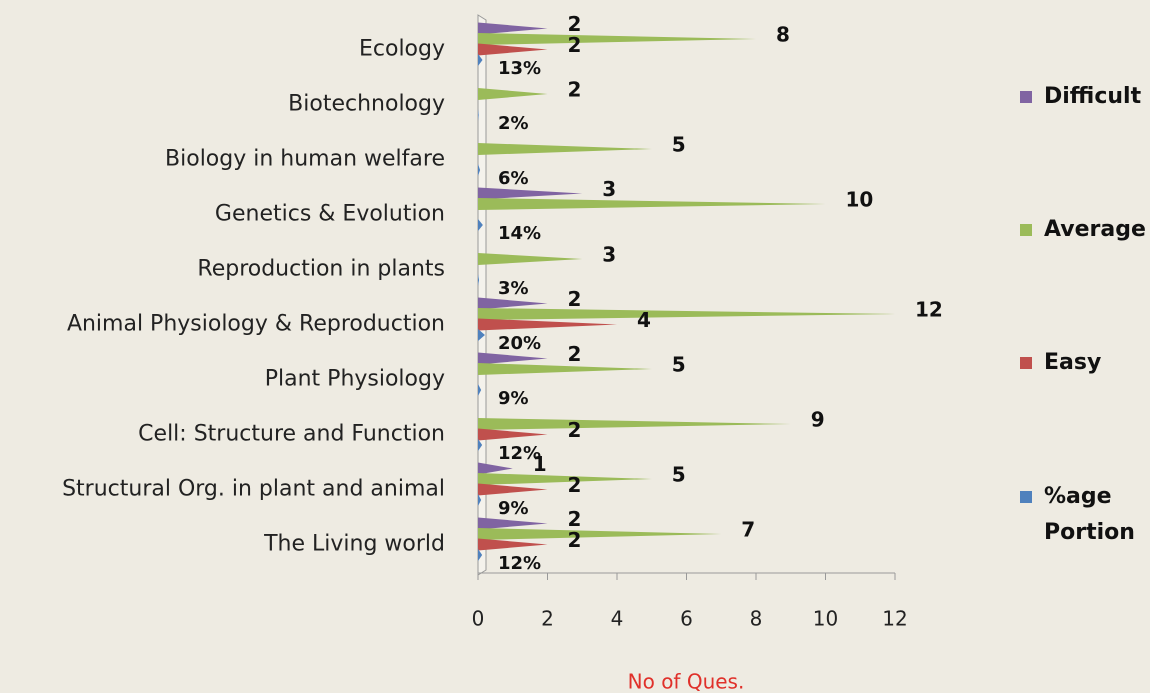 The width and height of the screenshot is (1150, 693). What do you see at coordinates (513, 123) in the screenshot?
I see `data-label: 2%` at bounding box center [513, 123].